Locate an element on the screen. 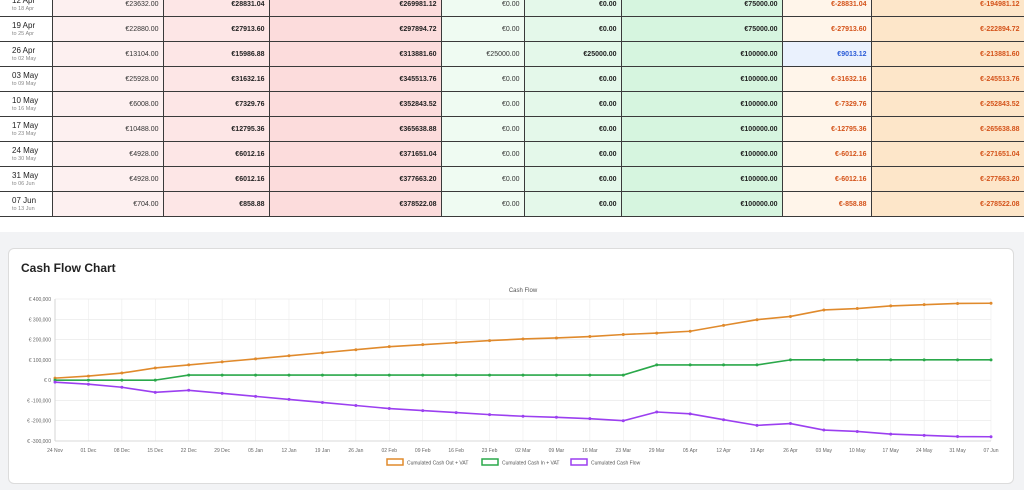  value-cell-c8: €-271651.04 is located at coordinates (947, 154).